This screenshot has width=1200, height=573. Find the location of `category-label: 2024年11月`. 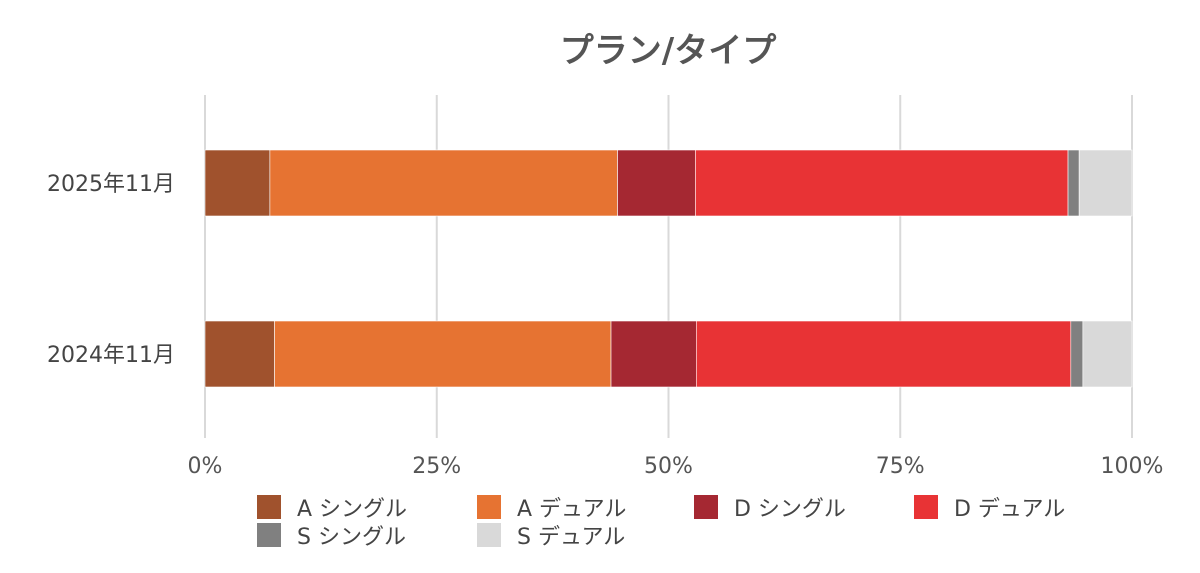

category-label: 2024年11月 is located at coordinates (111, 355).